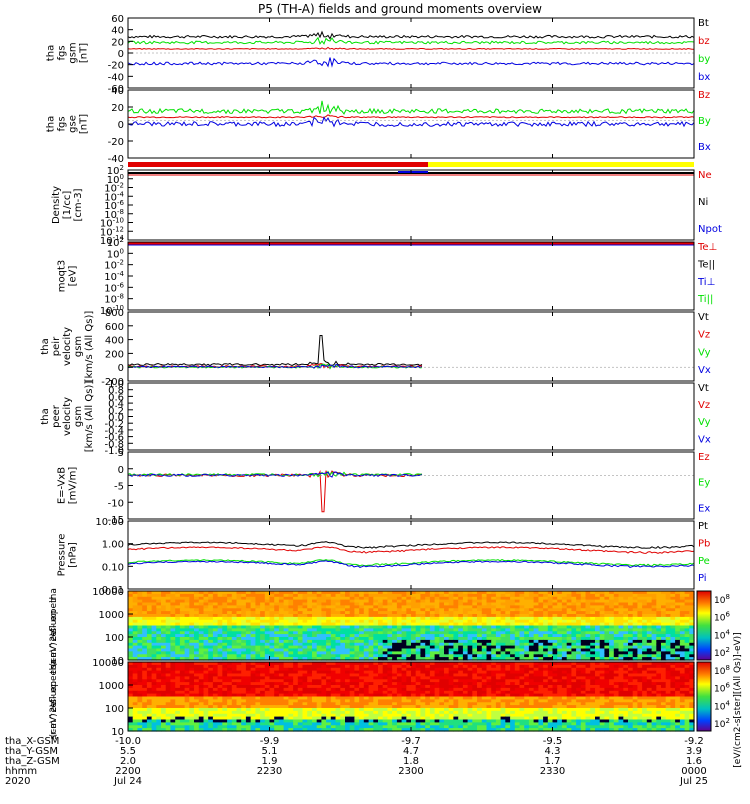 The height and width of the screenshot is (804, 750). What do you see at coordinates (411, 62) in the screenshot?
I see `series-line-bx` at bounding box center [411, 62].